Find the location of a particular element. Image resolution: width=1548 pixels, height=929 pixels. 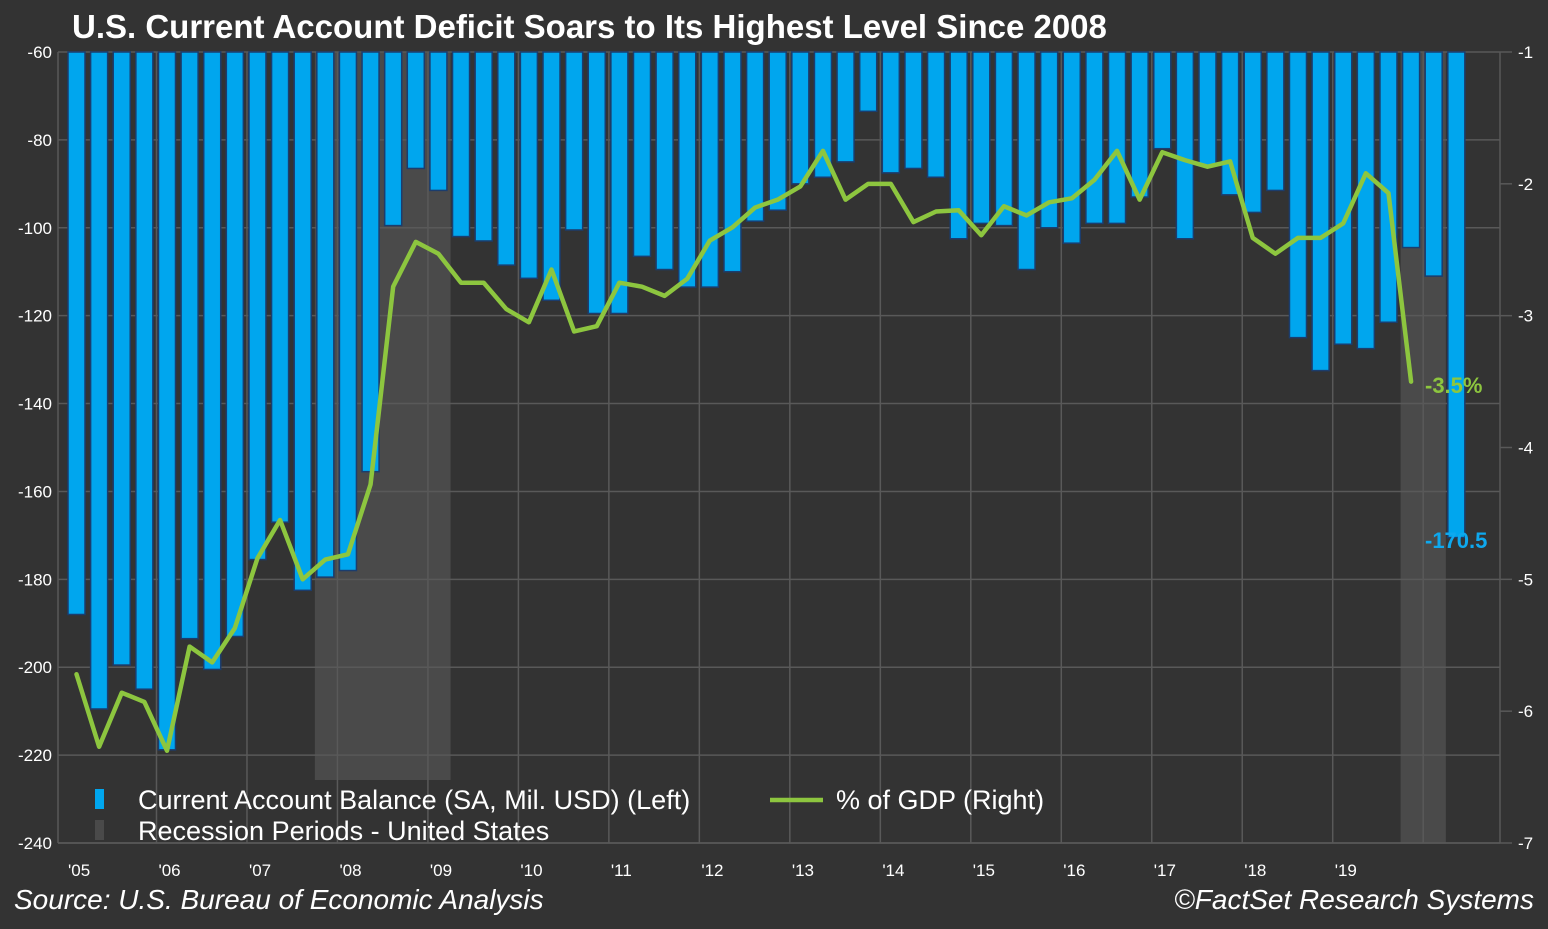

x-axis-tick-label: '11 is located at coordinates (621, 870).